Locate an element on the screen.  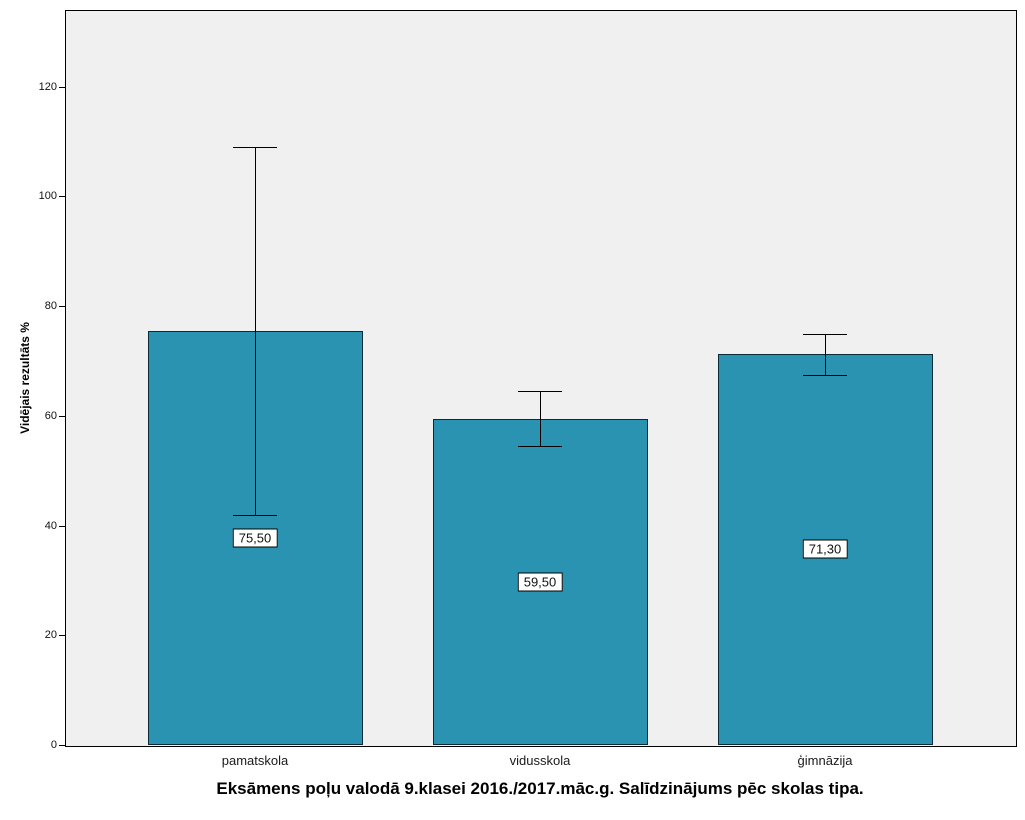
value-label: 71,30 is located at coordinates (825, 549).